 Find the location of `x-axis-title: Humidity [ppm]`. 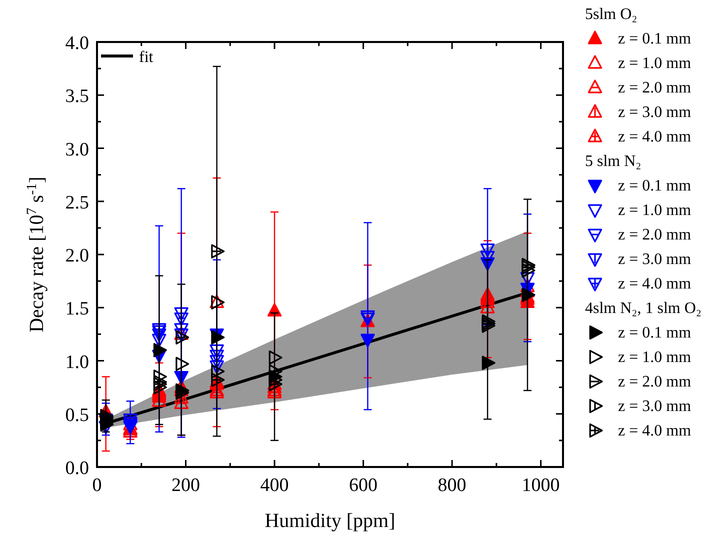

x-axis-title: Humidity [ppm] is located at coordinates (330, 521).